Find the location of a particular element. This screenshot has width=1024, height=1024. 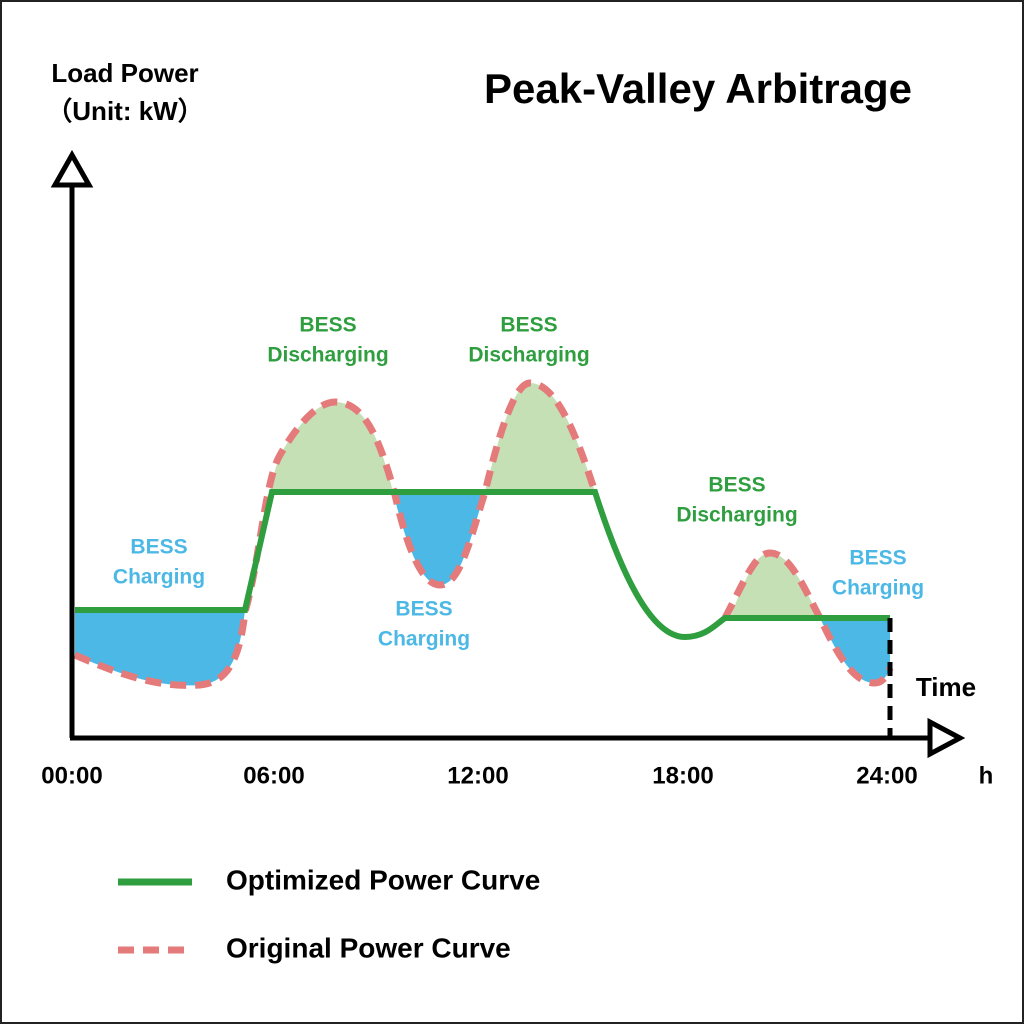

legend-label: Original Power Curve is located at coordinates (368, 947).